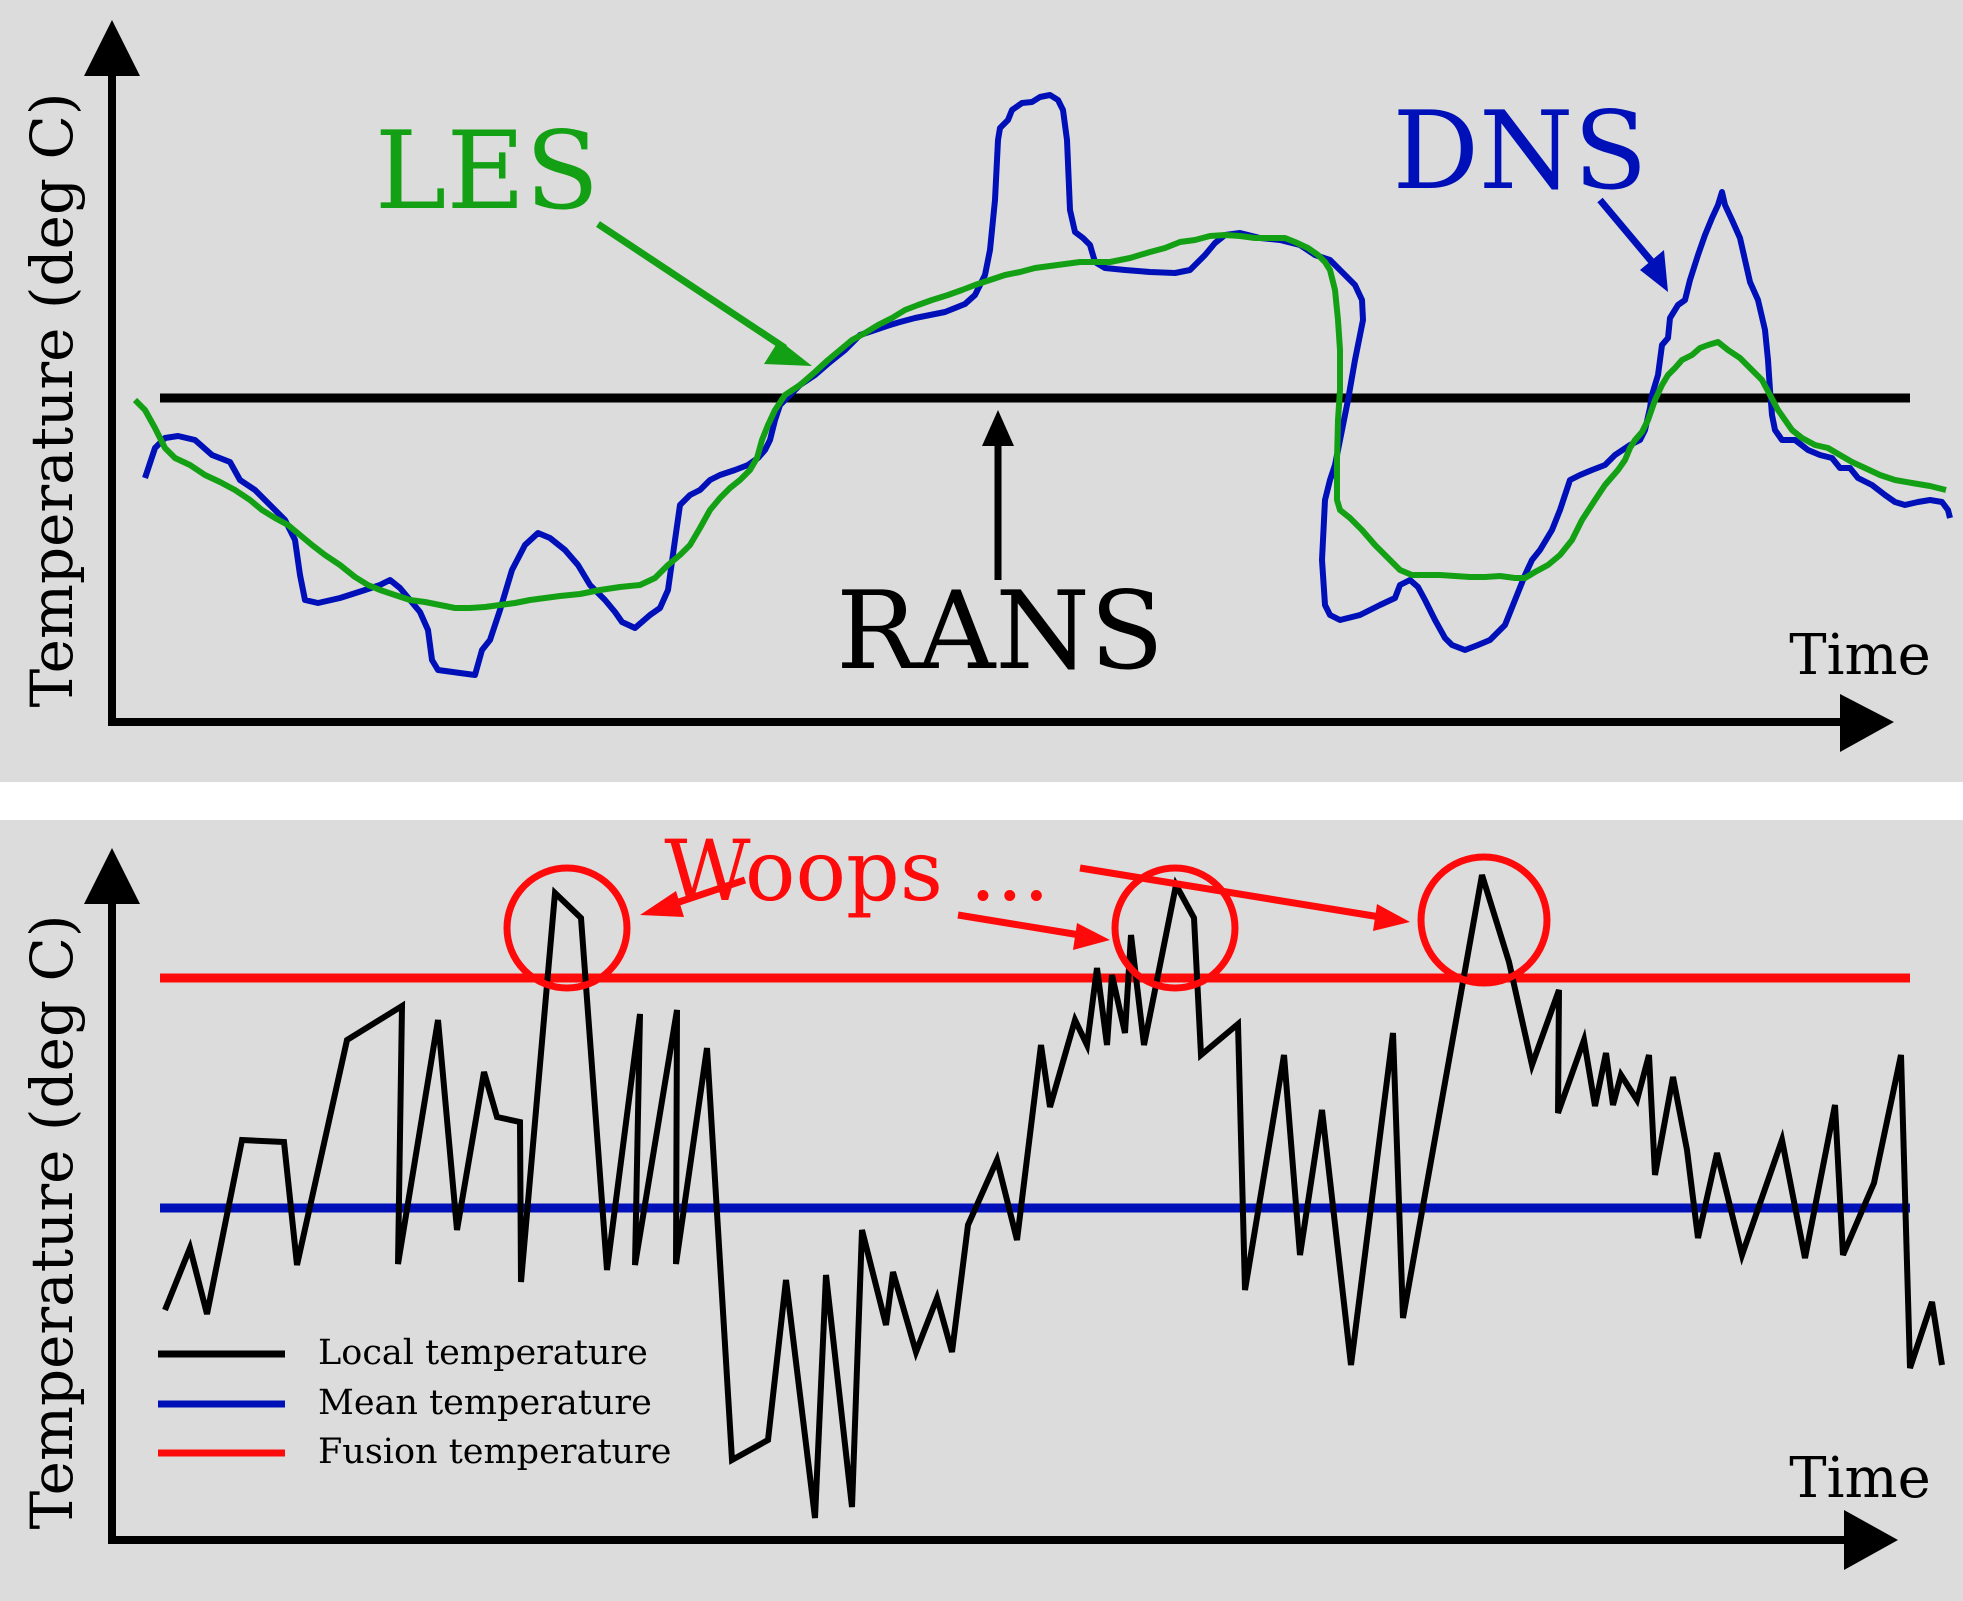 The height and width of the screenshot is (1601, 1963). I want to click on legend-label-local: Local temperature, so click(483, 1353).